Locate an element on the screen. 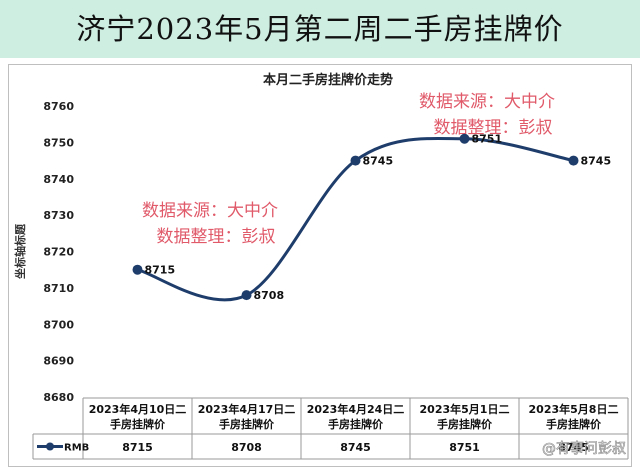 This screenshot has width=640, height=471. data-label: 8751 is located at coordinates (487, 139).